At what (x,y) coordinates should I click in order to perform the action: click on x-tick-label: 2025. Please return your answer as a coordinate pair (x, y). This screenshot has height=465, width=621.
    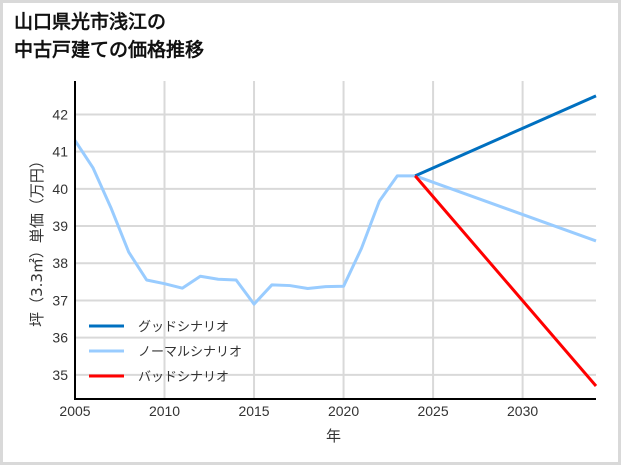
    Looking at the image, I should click on (432, 411).